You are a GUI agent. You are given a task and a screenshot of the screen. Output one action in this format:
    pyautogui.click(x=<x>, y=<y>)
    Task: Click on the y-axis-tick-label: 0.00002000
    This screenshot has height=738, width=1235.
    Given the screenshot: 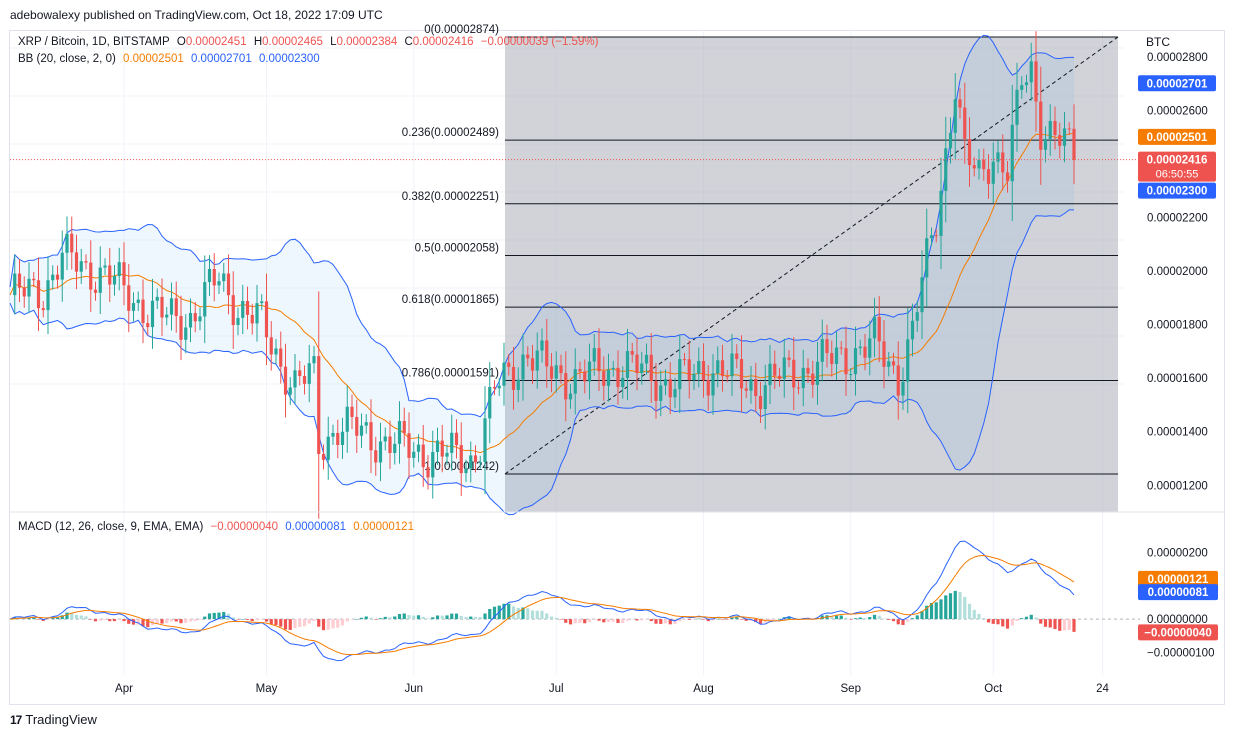 What is the action you would take?
    pyautogui.click(x=1177, y=272)
    